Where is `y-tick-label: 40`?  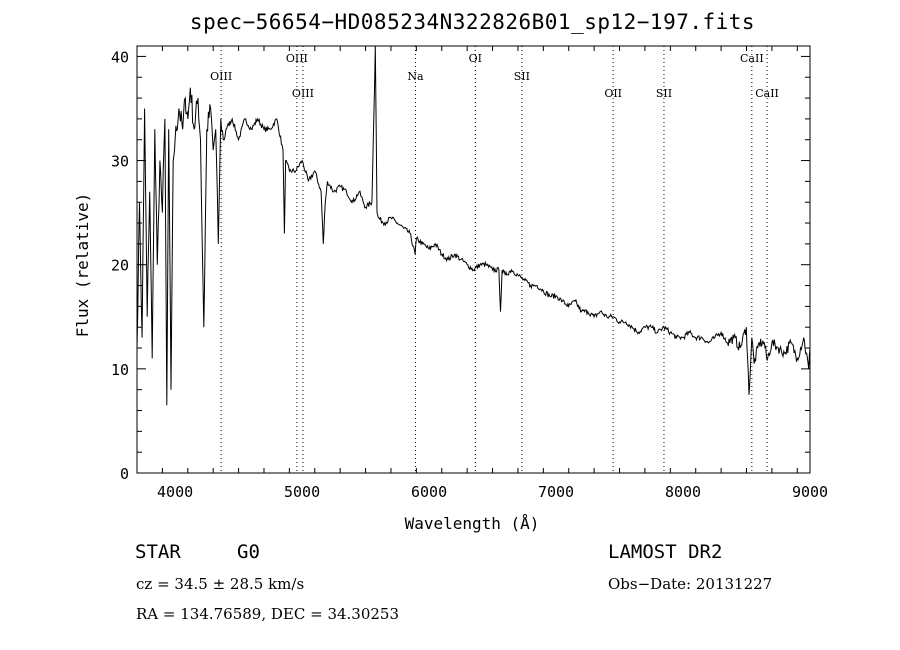
y-tick-label: 40 is located at coordinates (120, 57).